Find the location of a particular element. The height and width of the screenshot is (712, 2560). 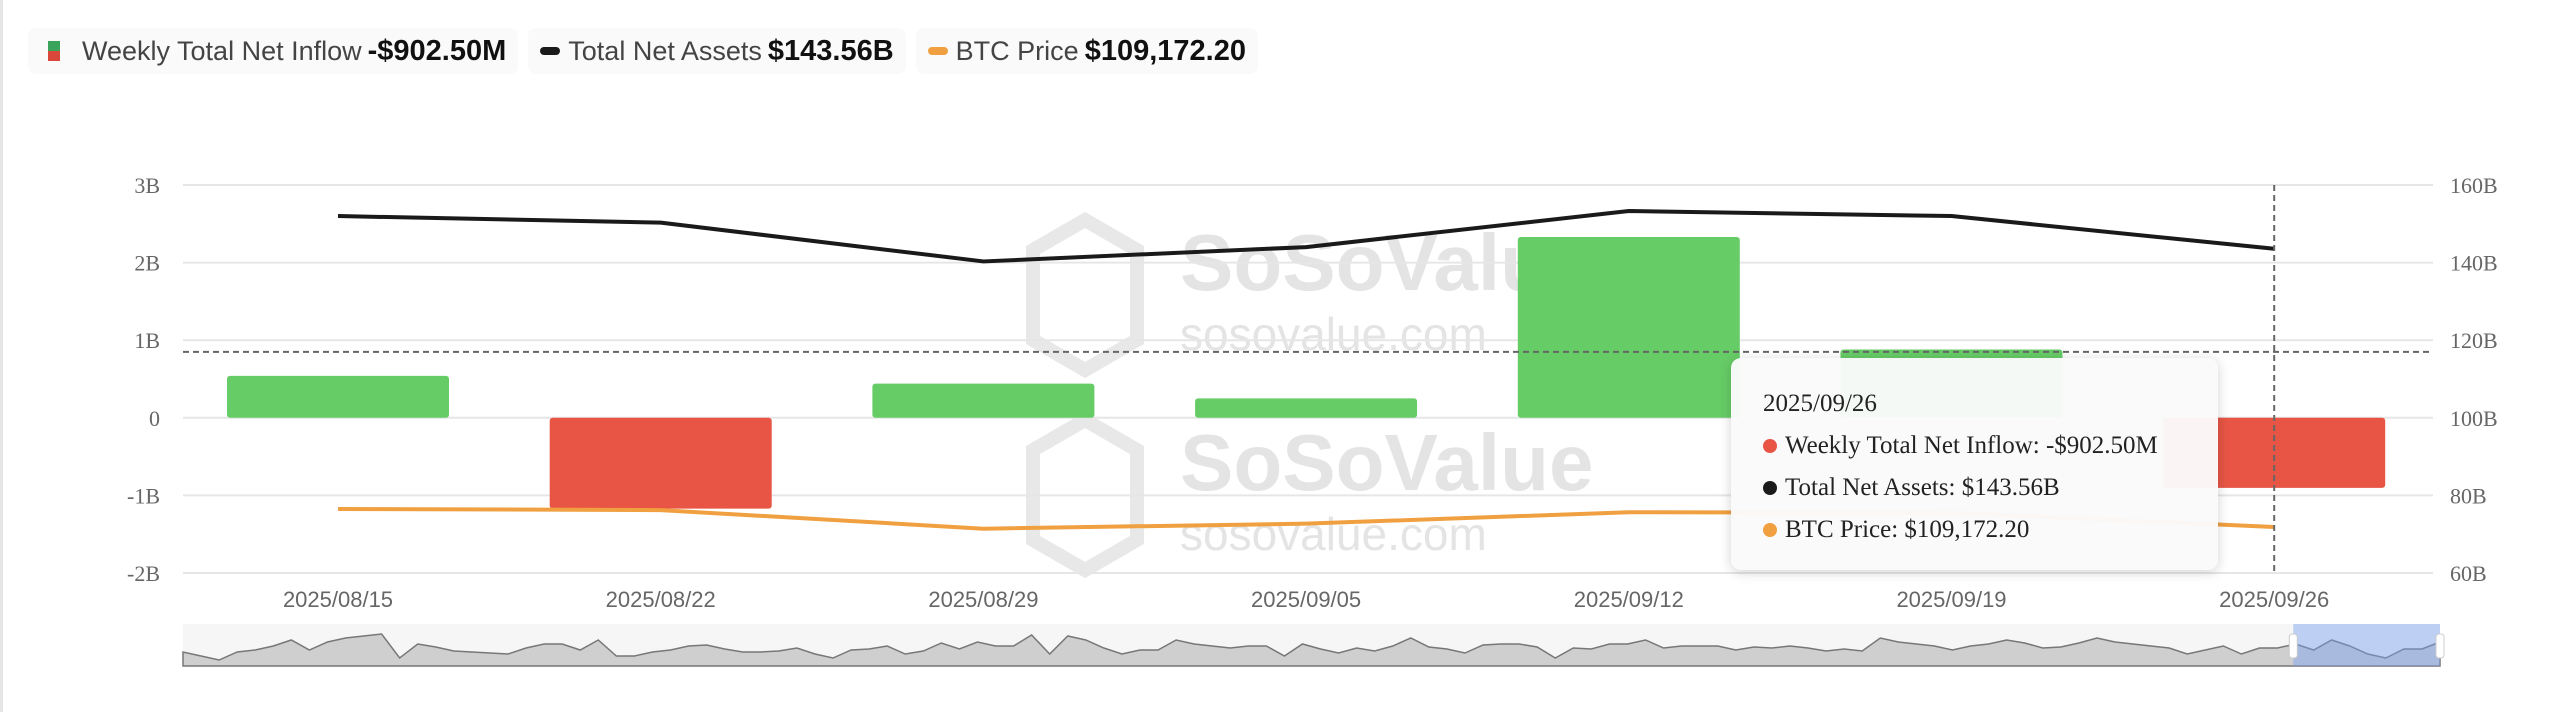

legend-value: $143.56B is located at coordinates (830, 50).